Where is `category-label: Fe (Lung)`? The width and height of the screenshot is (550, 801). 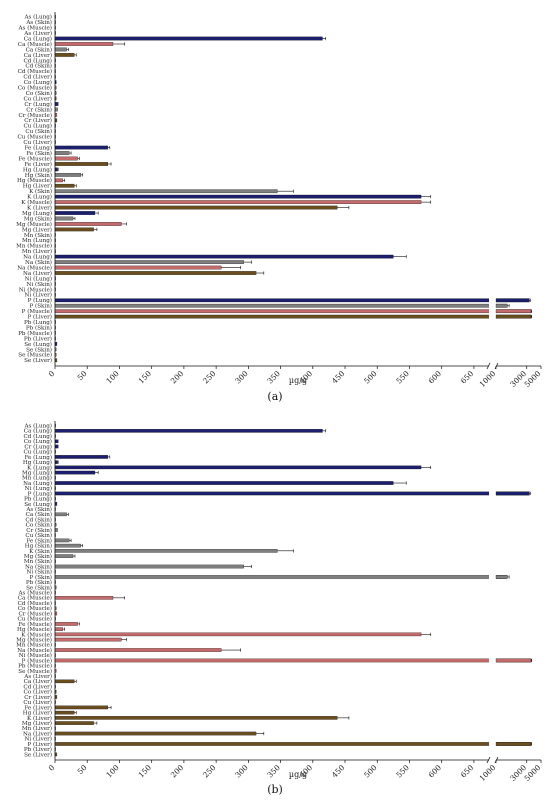 category-label: Fe (Lung) is located at coordinates (38, 457).